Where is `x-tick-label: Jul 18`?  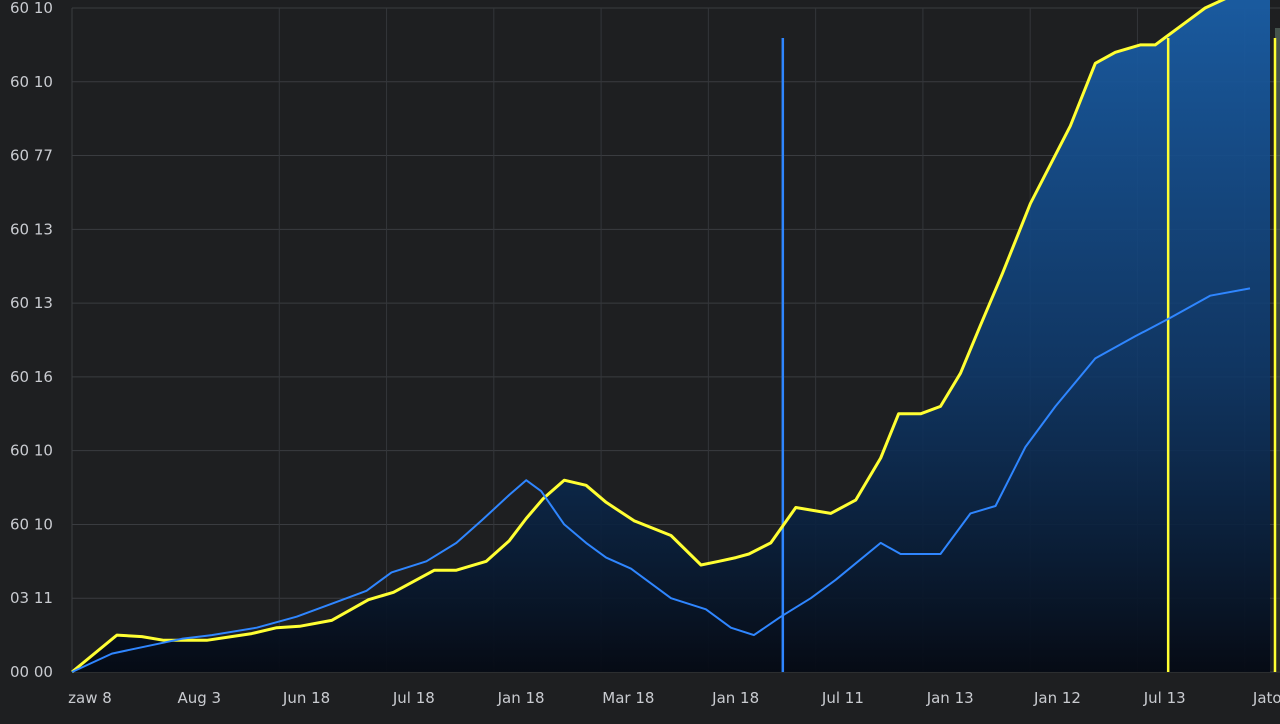
x-tick-label: Jul 18 is located at coordinates (413, 698).